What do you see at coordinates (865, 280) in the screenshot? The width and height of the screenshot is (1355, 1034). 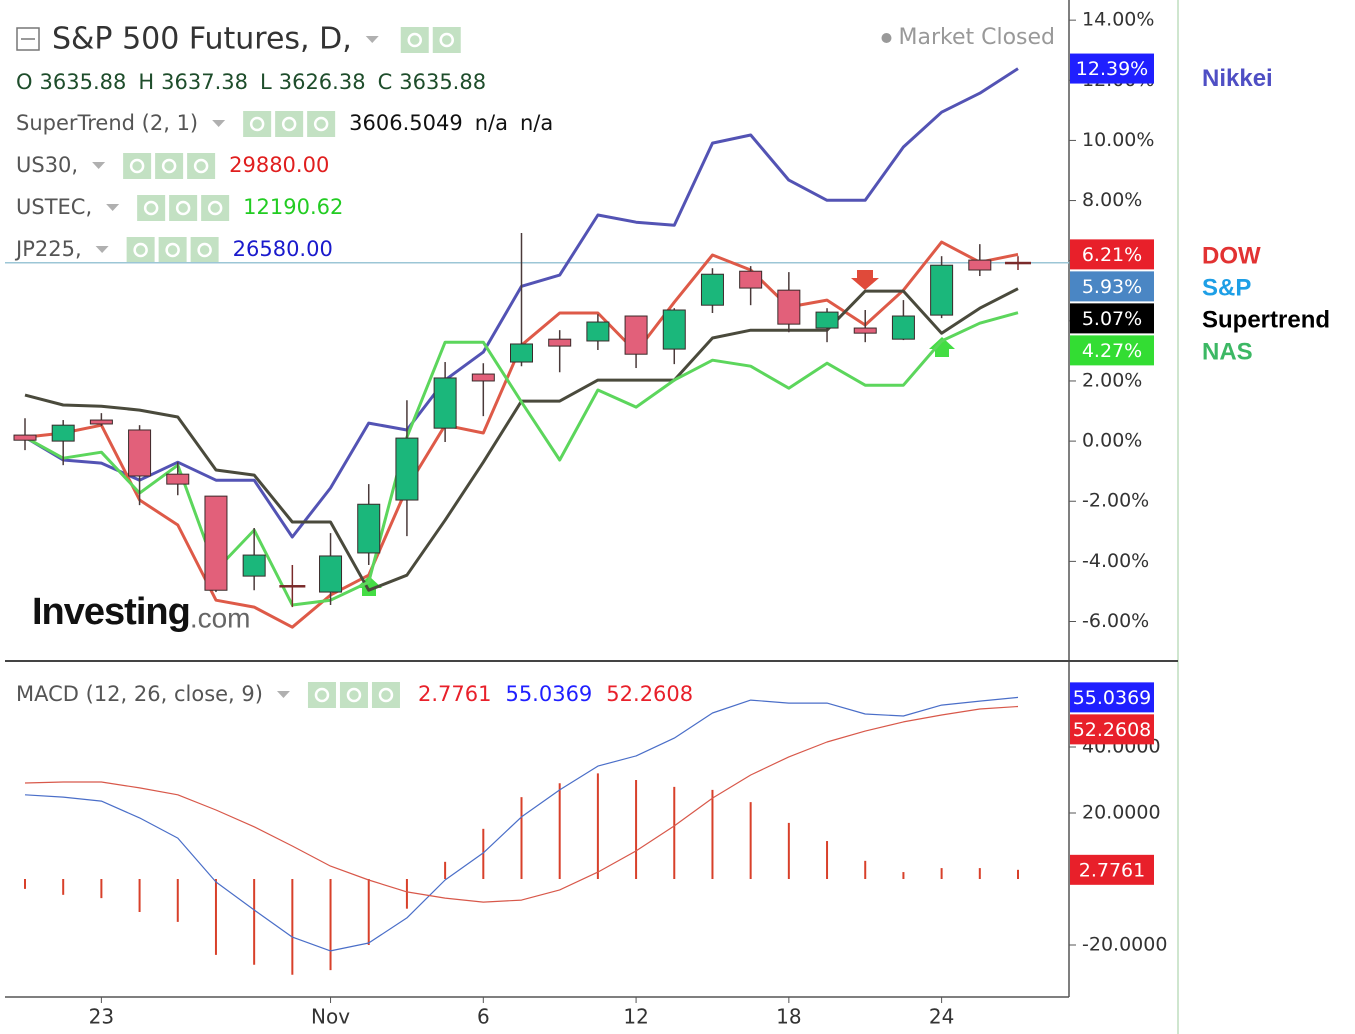 I see `sell-signal` at bounding box center [865, 280].